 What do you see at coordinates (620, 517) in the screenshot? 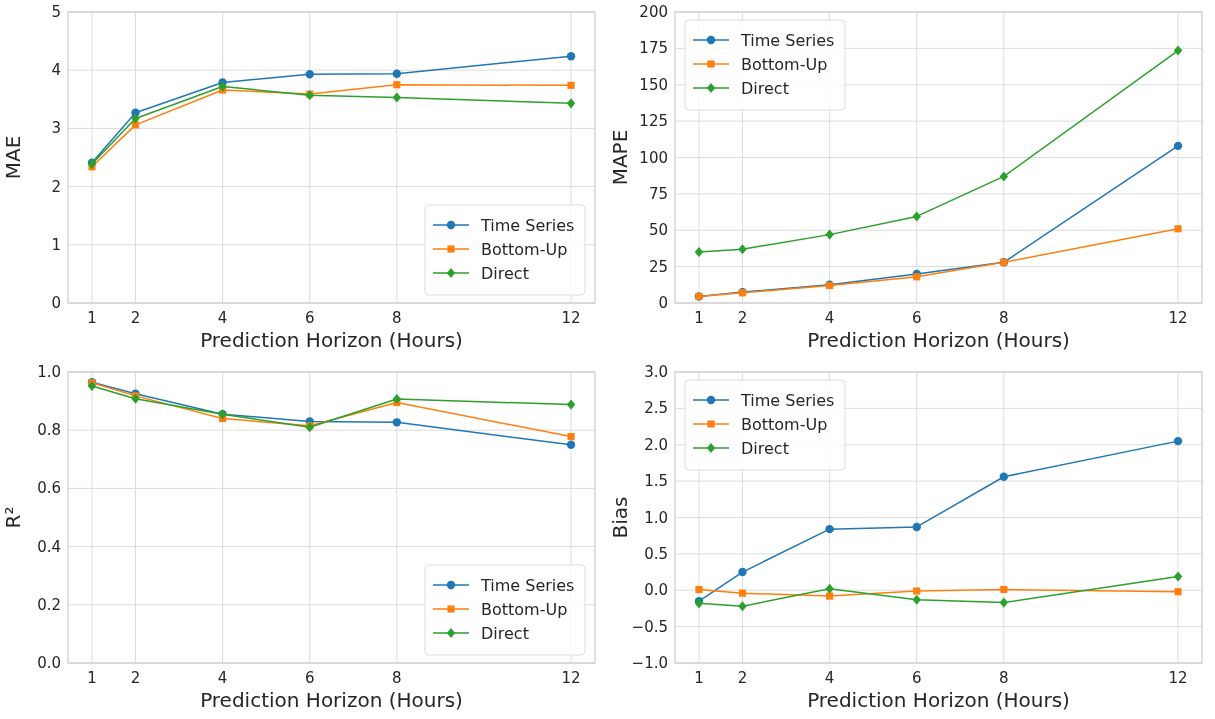
I see `y-axis-title: Bias` at bounding box center [620, 517].